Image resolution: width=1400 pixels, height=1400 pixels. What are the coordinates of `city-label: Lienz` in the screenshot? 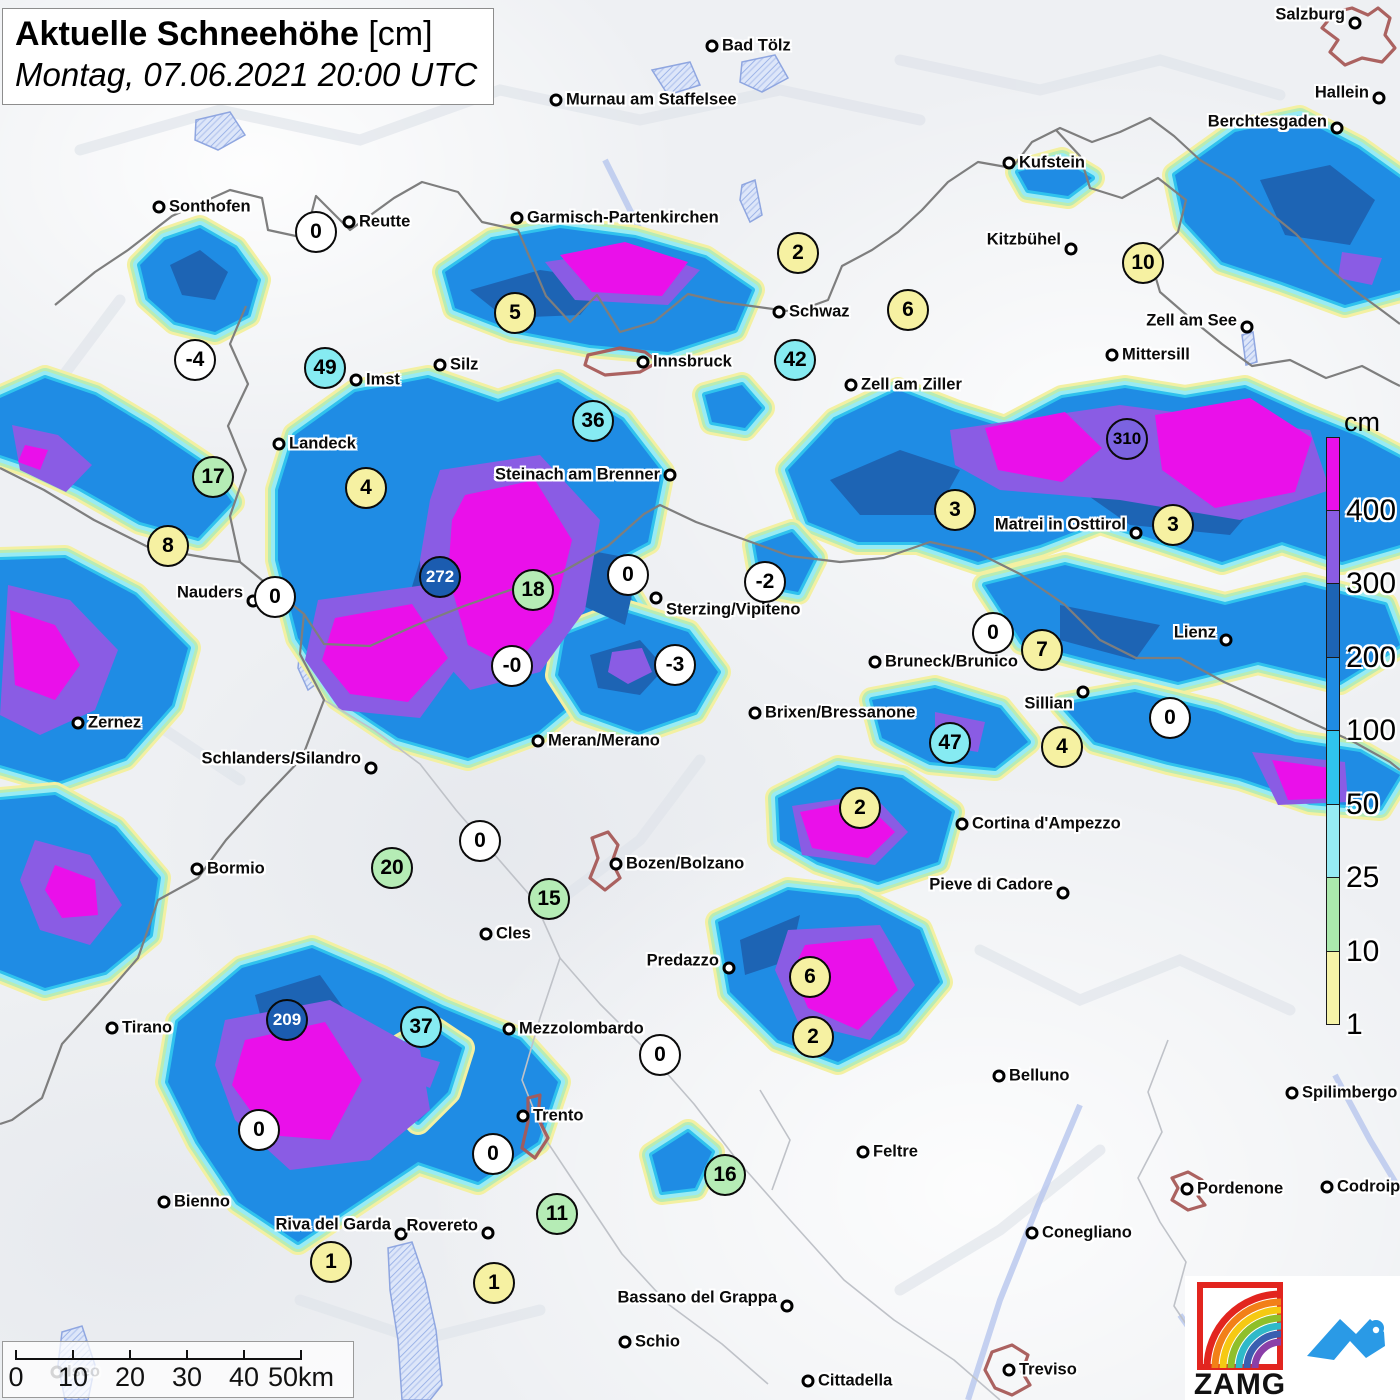 It's located at (1194, 632).